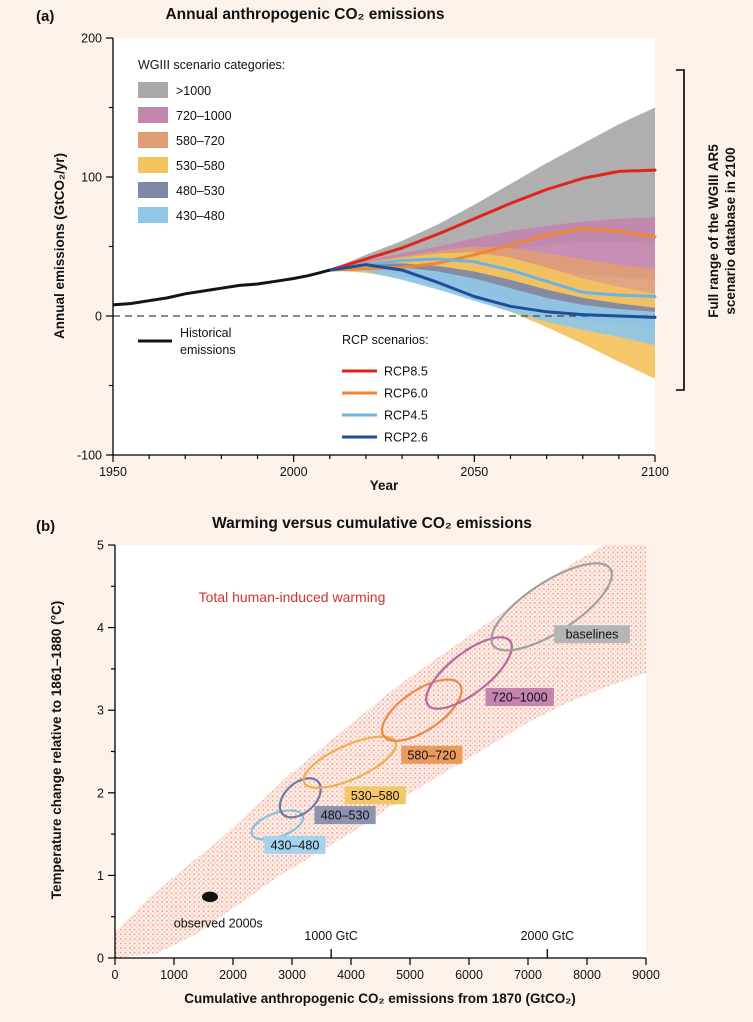  What do you see at coordinates (193, 91) in the screenshot?
I see `wg3-legend-label: >1000` at bounding box center [193, 91].